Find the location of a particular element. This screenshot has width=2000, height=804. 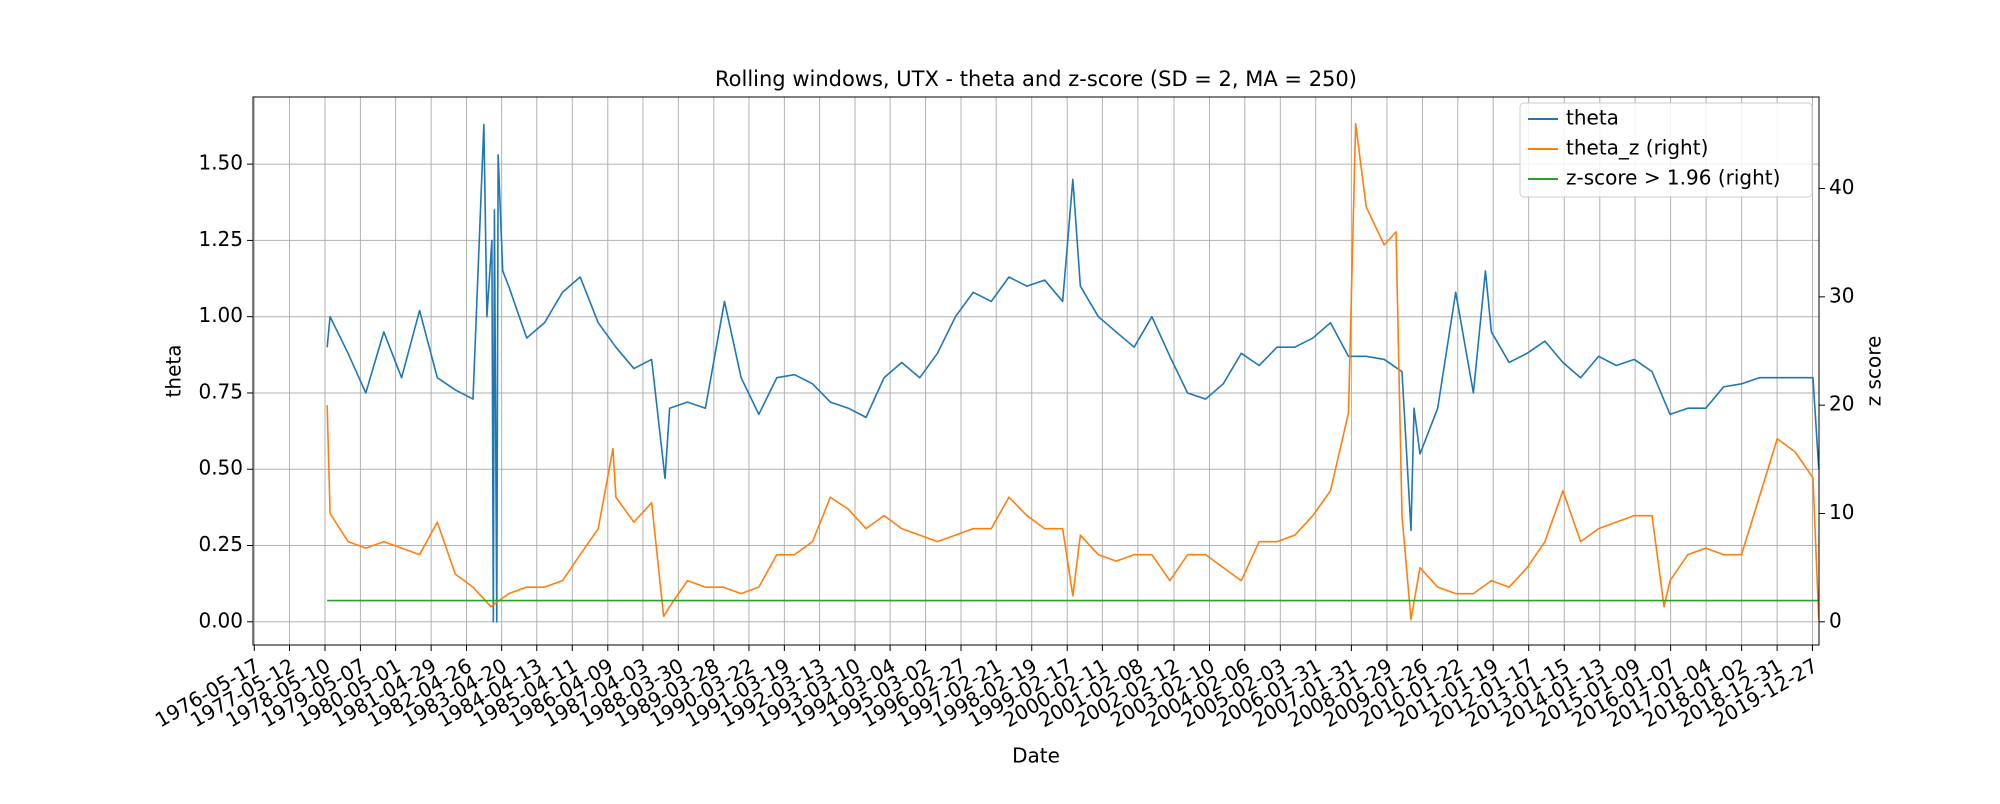

legend-label: theta_z (right) is located at coordinates (1637, 148).